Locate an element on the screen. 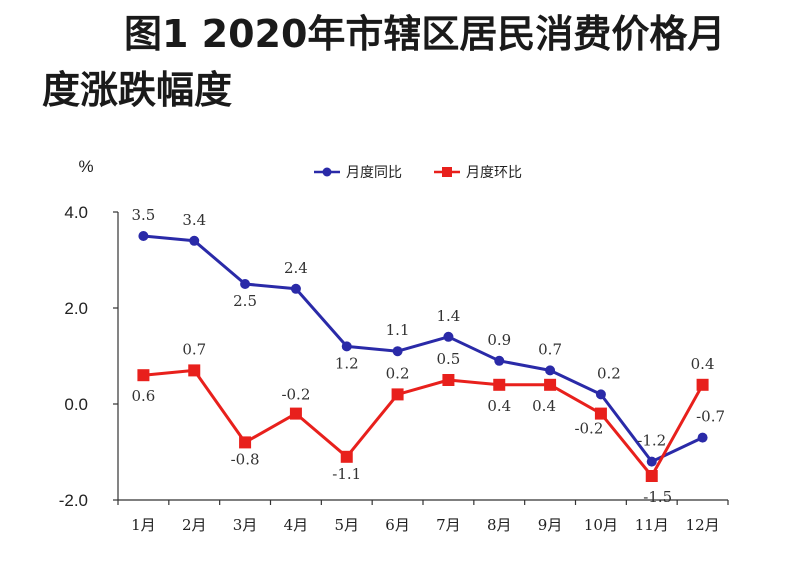 The image size is (804, 568). legend-marker-circle is located at coordinates (327, 172).